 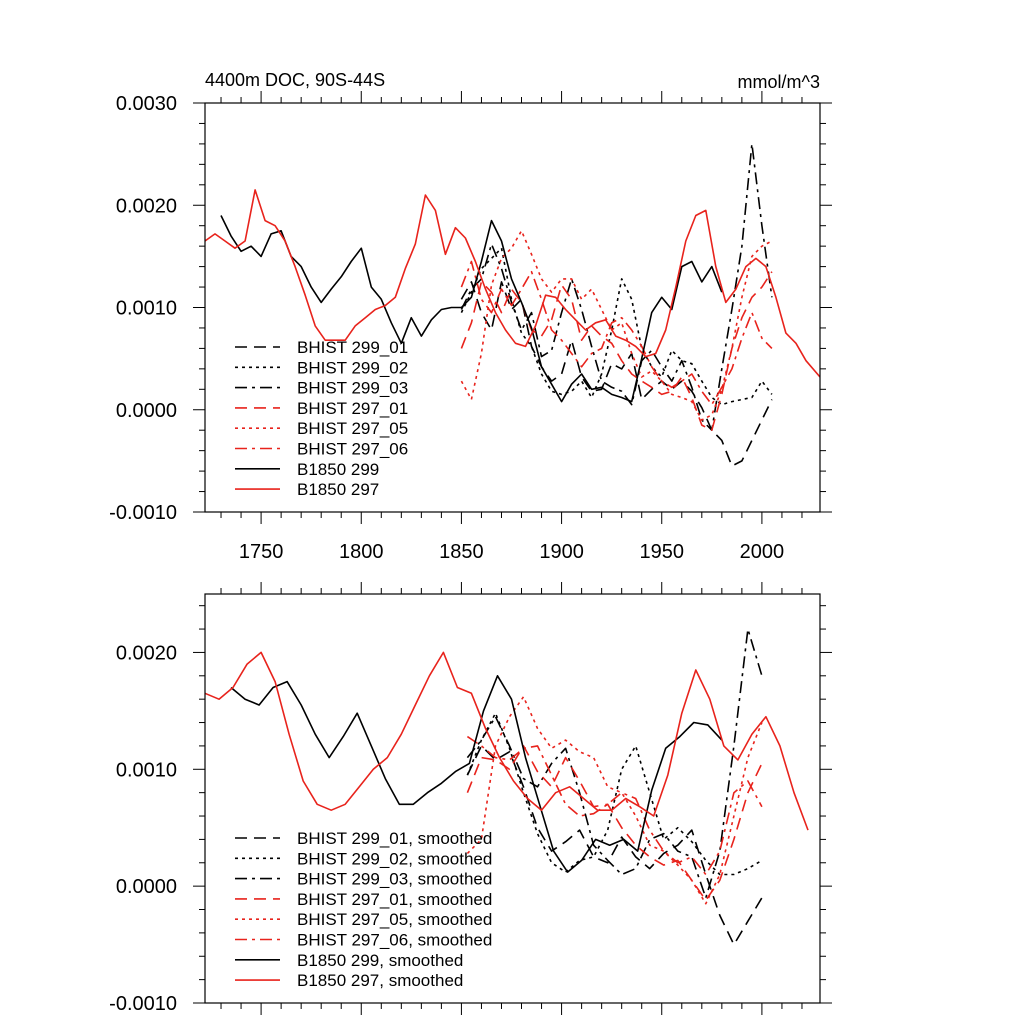 What do you see at coordinates (352, 449) in the screenshot?
I see `legend-label: BHIST 297_06` at bounding box center [352, 449].